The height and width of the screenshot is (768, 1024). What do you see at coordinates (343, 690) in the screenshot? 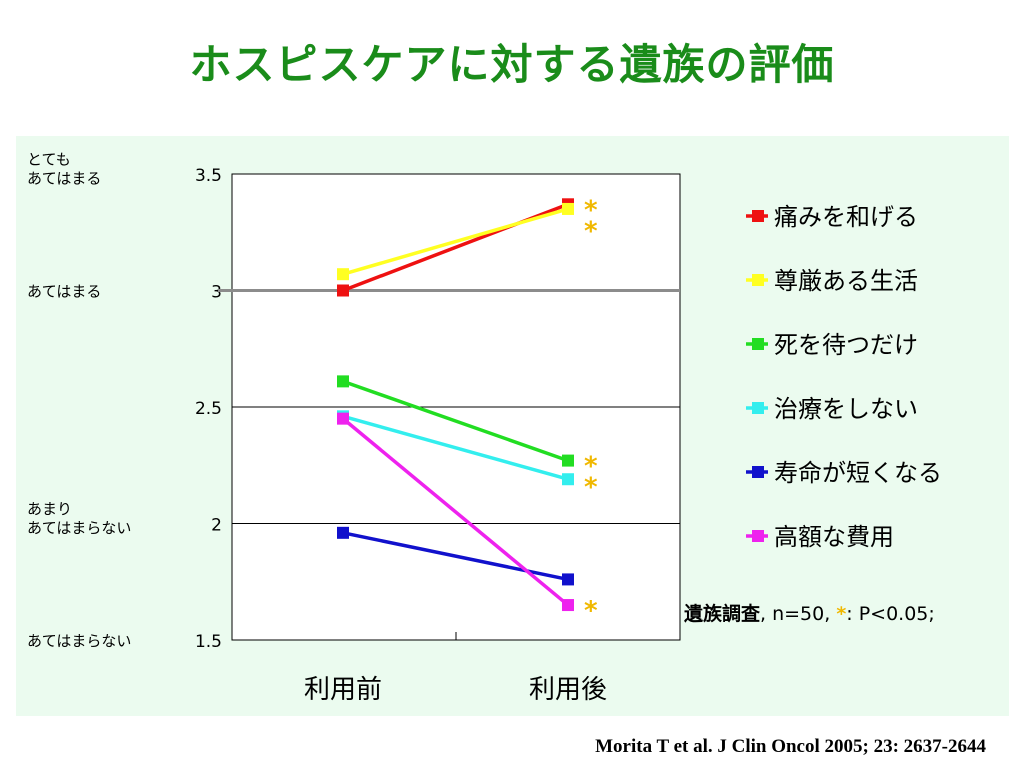
I see `x-category-label: 利用前` at bounding box center [343, 690].